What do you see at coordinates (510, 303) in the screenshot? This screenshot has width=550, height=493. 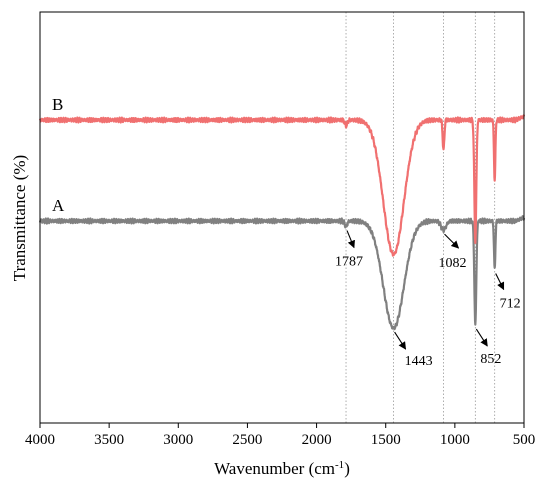 I see `annotation-label-712: 712` at bounding box center [510, 303].